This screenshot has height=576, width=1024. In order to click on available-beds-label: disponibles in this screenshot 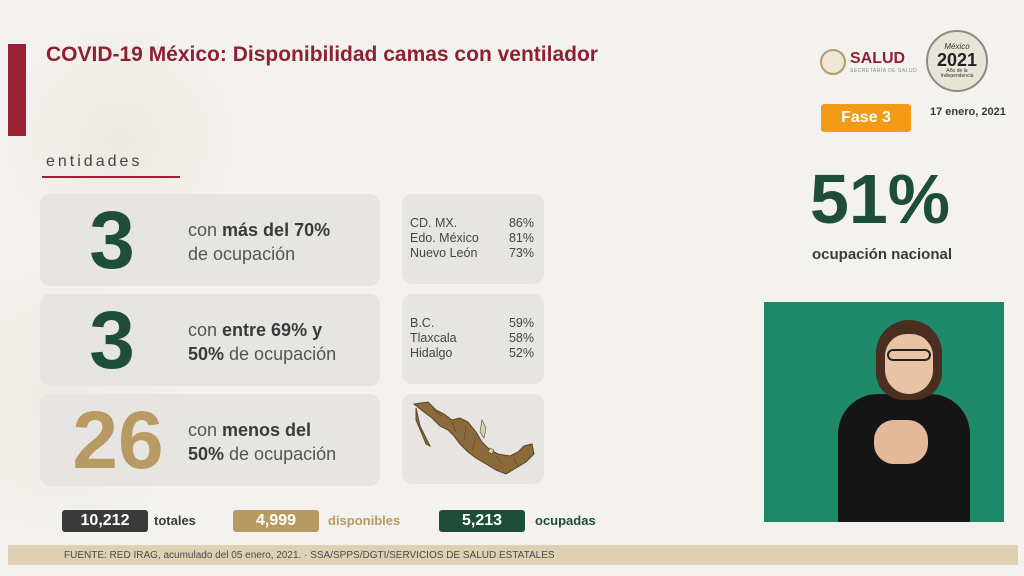, I will do `click(364, 520)`.